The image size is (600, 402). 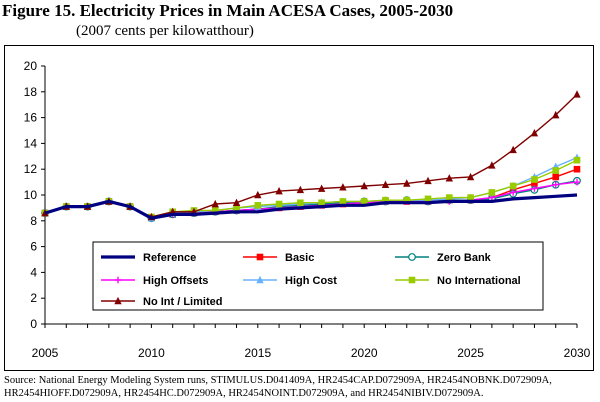 I want to click on y-tick-label: 4, so click(x=33, y=272).